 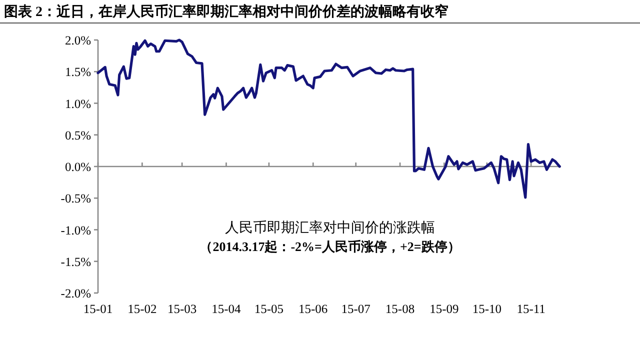 I want to click on x-tick-label: 15-10, so click(x=487, y=309).